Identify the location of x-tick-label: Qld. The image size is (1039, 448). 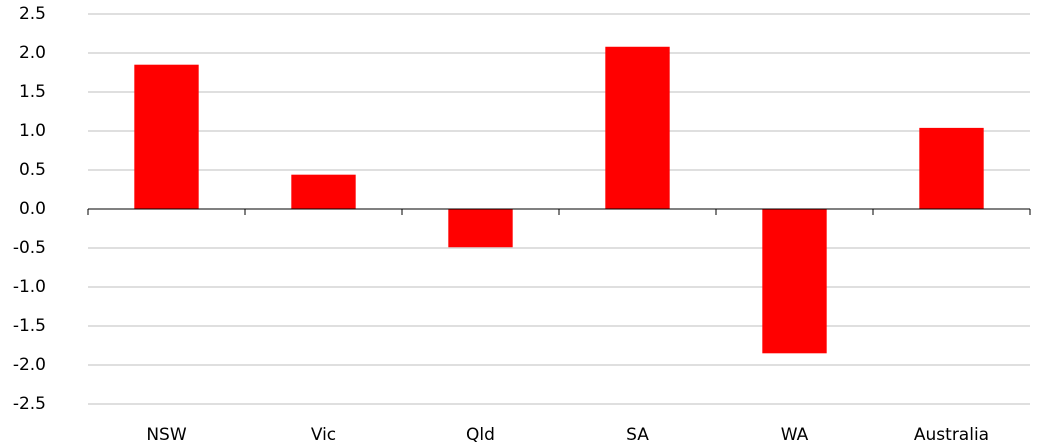
(480, 435).